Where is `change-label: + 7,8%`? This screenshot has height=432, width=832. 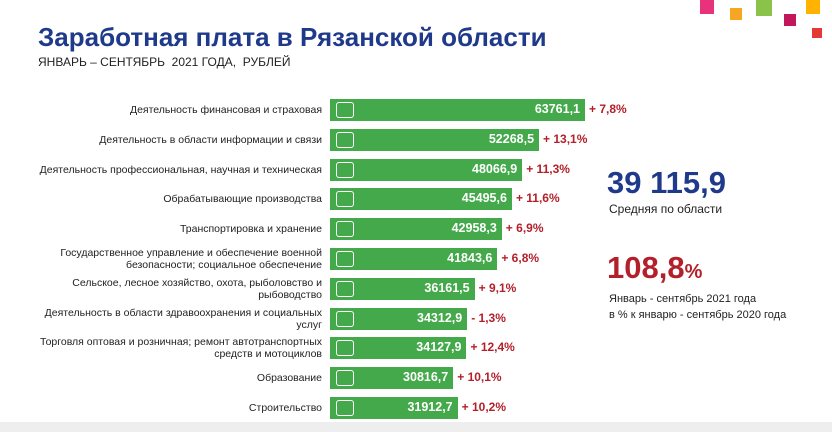
change-label: + 7,8% is located at coordinates (608, 109).